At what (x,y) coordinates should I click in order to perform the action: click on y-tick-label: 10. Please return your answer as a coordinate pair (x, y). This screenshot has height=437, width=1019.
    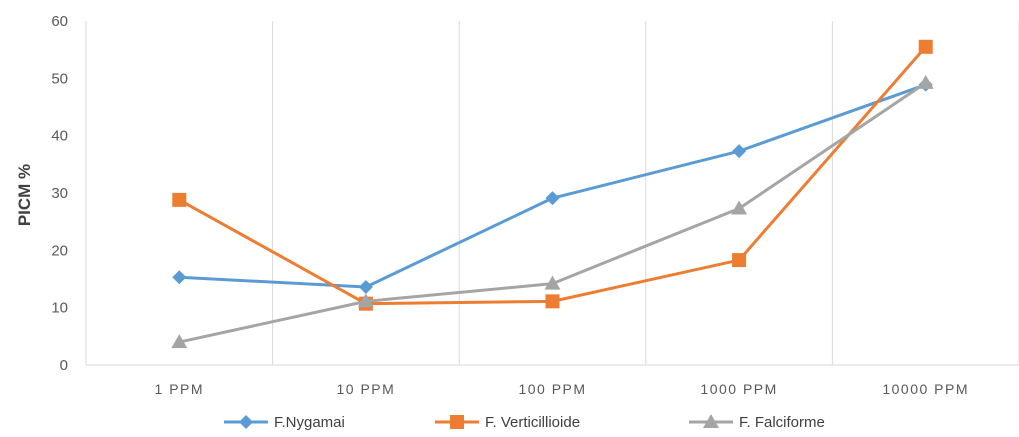
    Looking at the image, I should click on (59, 308).